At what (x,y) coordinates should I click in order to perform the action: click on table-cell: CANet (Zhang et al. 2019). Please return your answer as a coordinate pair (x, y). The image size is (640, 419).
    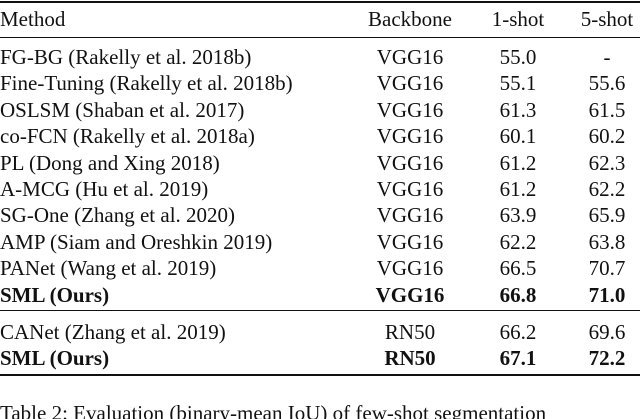
    Looking at the image, I should click on (113, 332).